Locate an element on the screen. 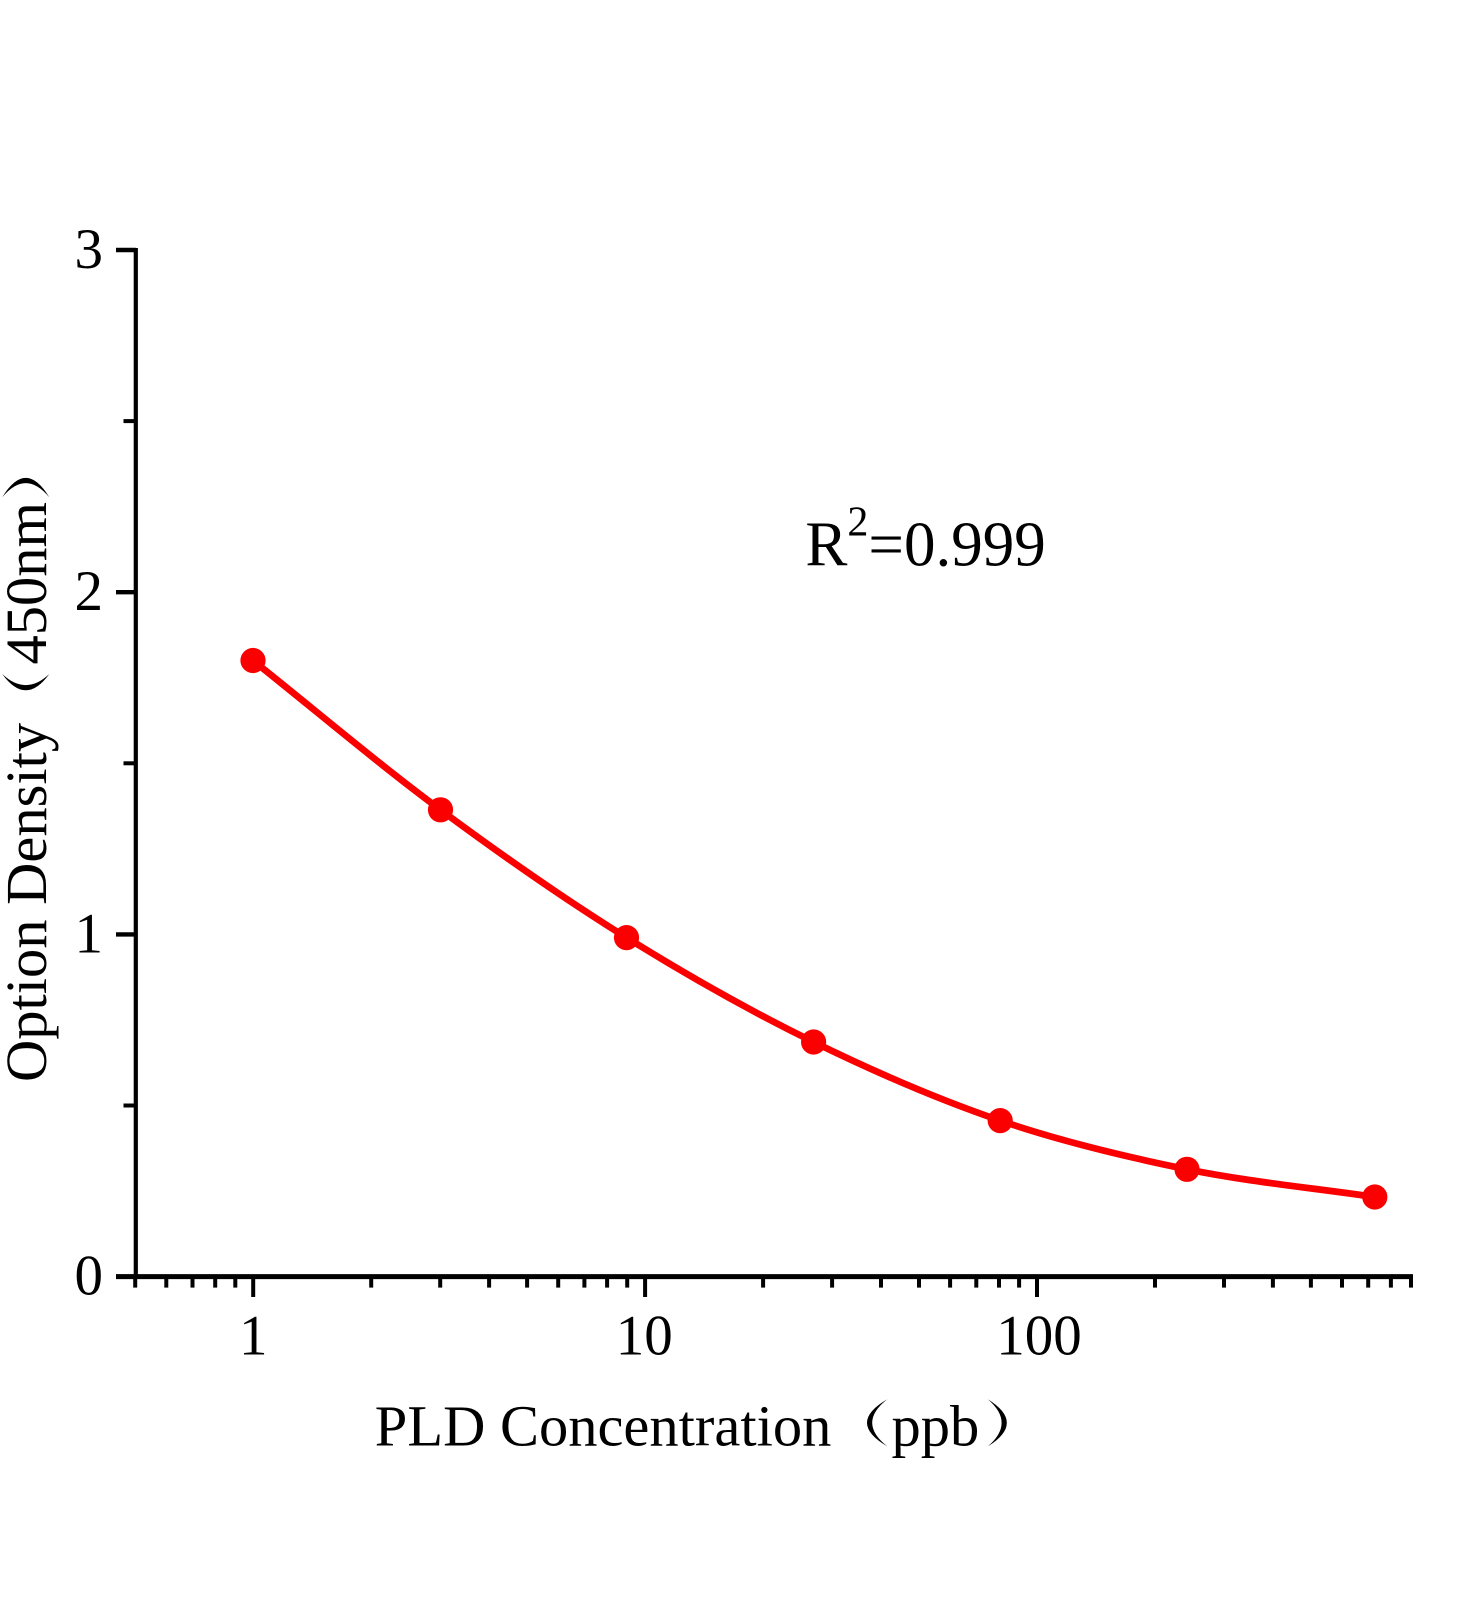 The width and height of the screenshot is (1472, 1600). svg-text: PLD Concentration is located at coordinates (603, 1426).